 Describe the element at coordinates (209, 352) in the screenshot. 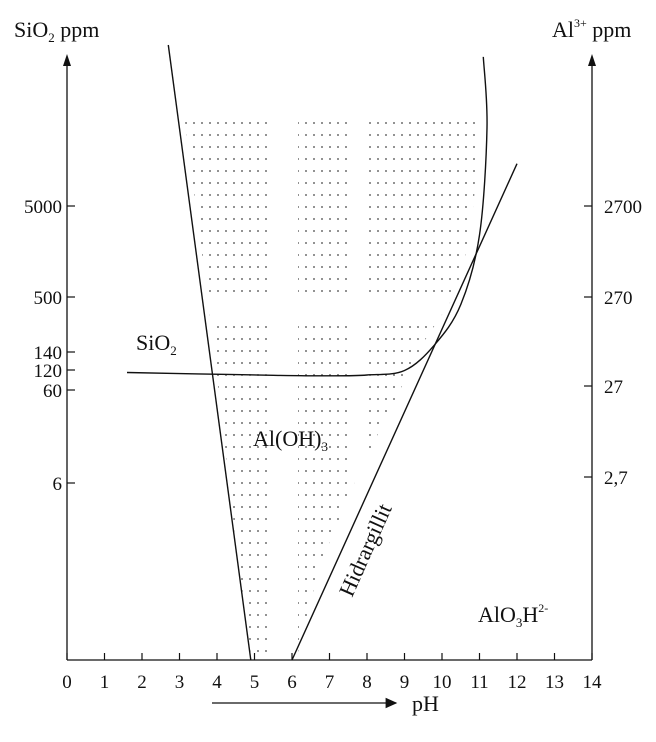

I see `left-boundary-line` at that location.